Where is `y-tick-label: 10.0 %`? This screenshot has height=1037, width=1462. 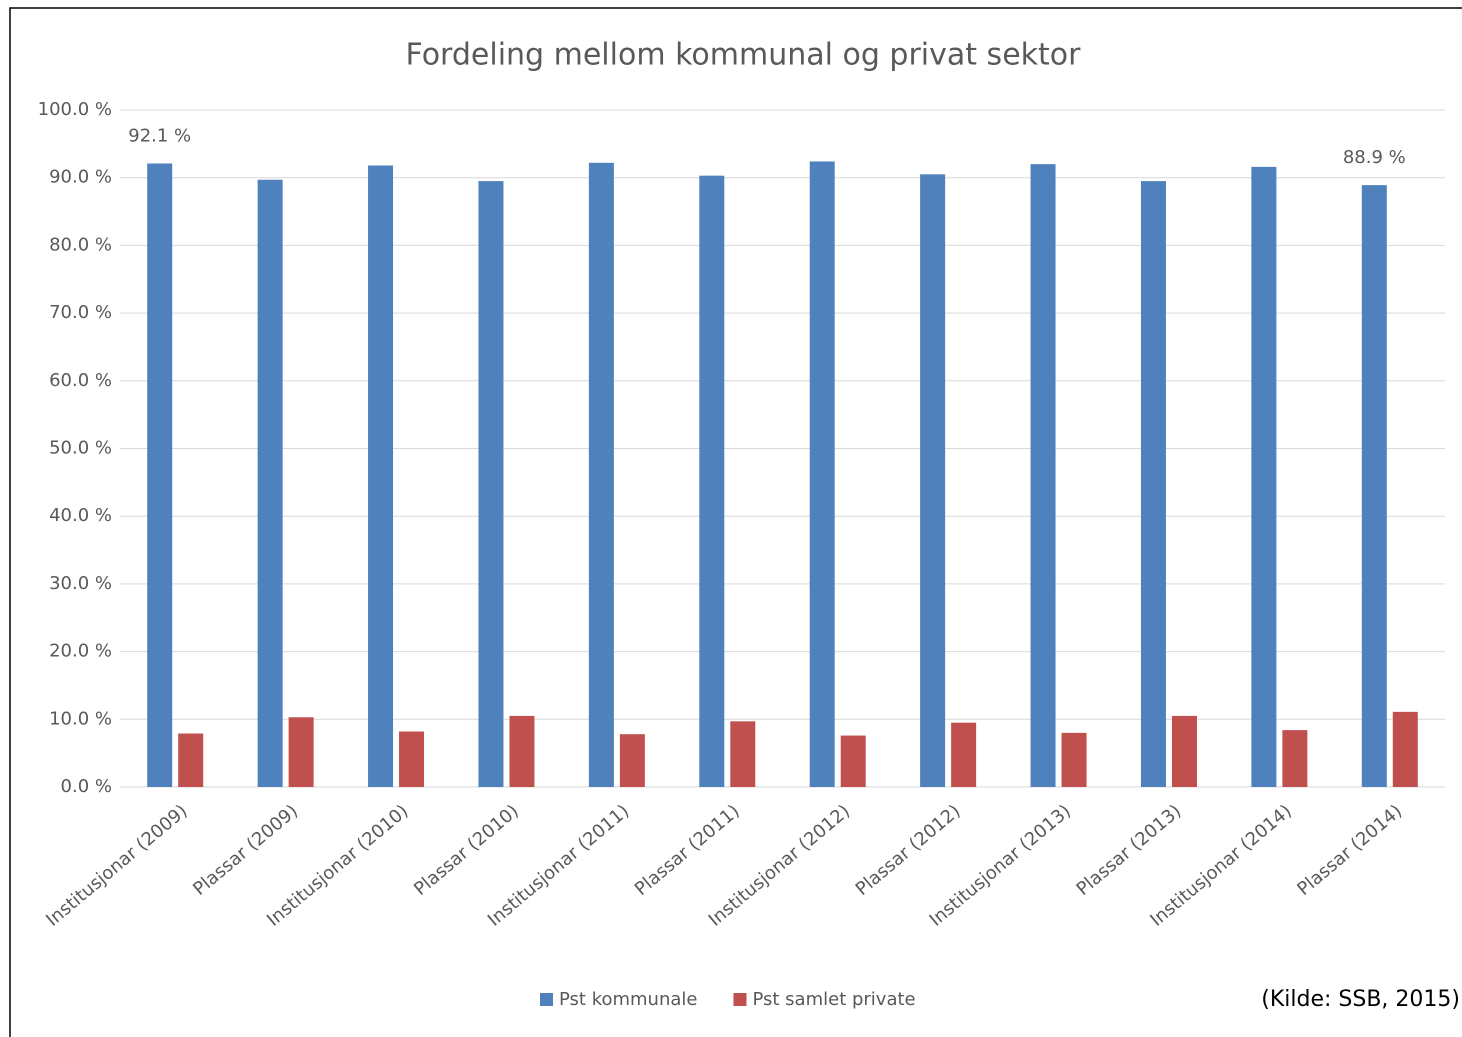 y-tick-label: 10.0 % is located at coordinates (80, 718).